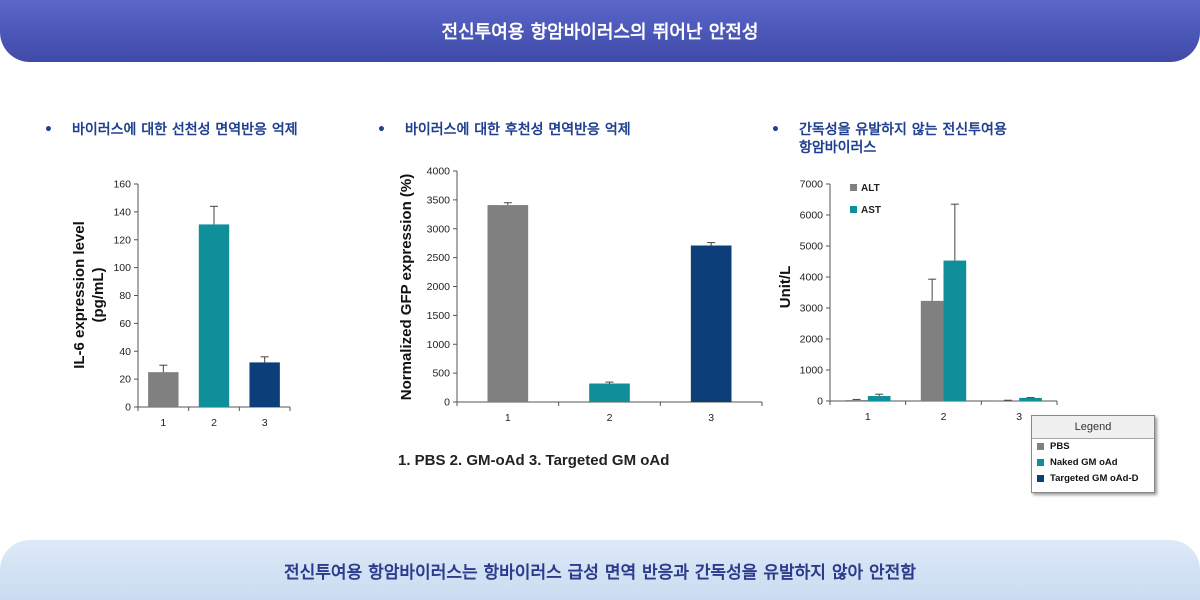 Image resolution: width=1200 pixels, height=600 pixels. I want to click on legend-item-naked: Naked GM oAd, so click(1093, 463).